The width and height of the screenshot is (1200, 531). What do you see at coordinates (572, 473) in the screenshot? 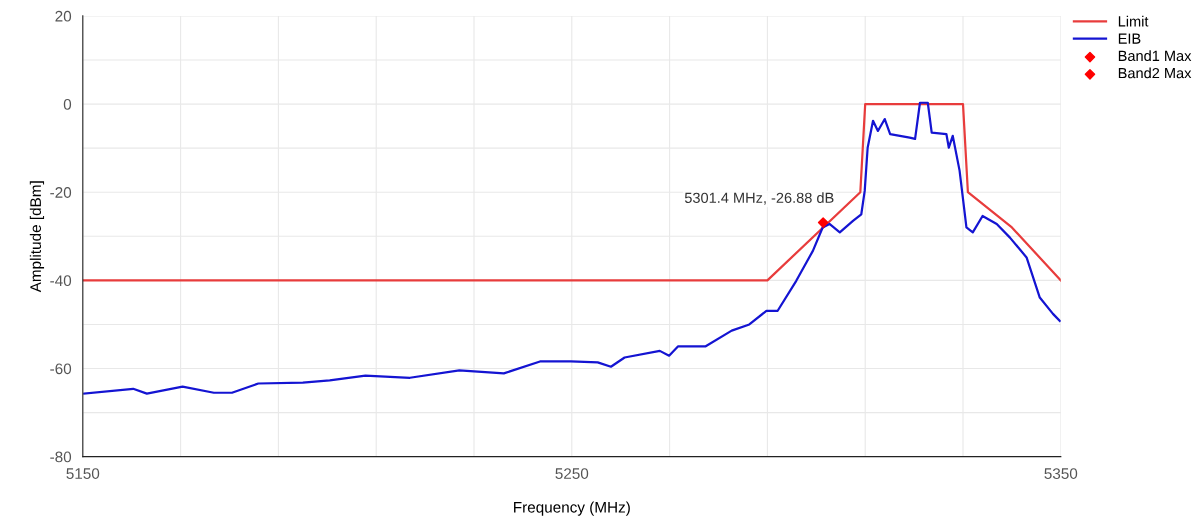
I see `x-tick-label: 5250` at bounding box center [572, 473].